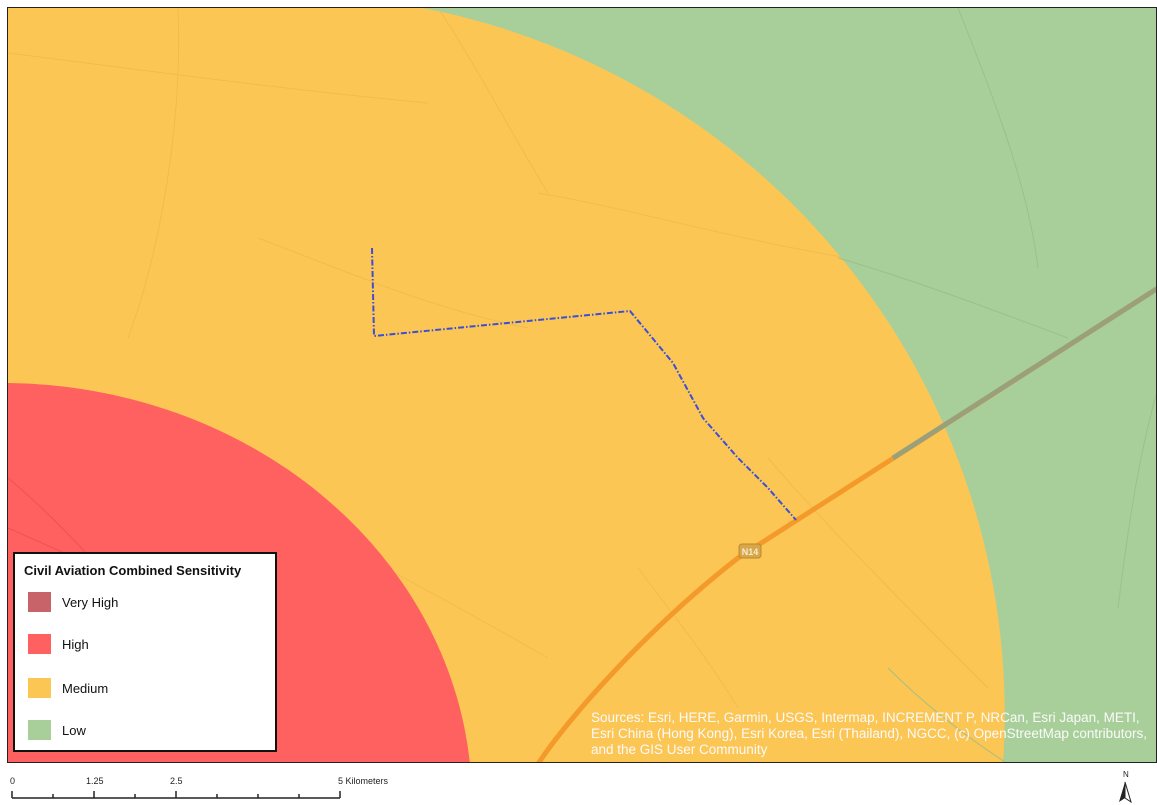 This screenshot has height=805, width=1157. What do you see at coordinates (39, 688) in the screenshot?
I see `legend-swatch-medium` at bounding box center [39, 688].